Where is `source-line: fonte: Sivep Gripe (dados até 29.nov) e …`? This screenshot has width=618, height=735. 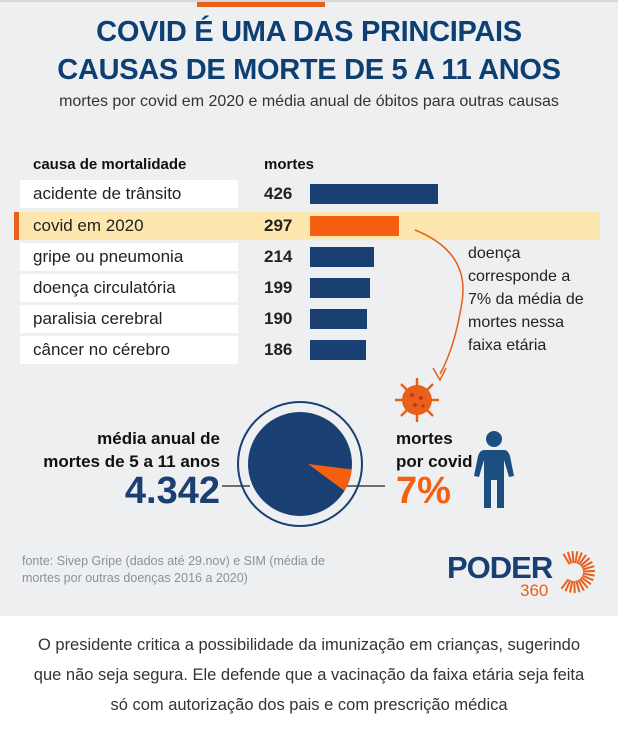
source-line: fonte: Sivep Gripe (dados até 29.nov) e … is located at coordinates (173, 561).